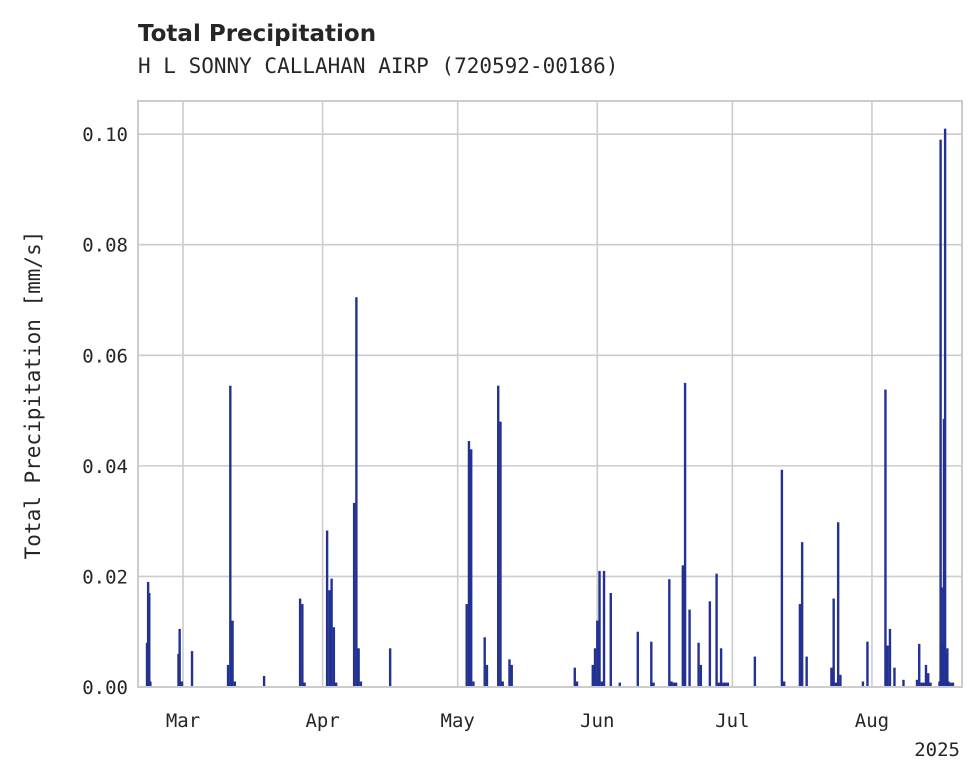 Image resolution: width=980 pixels, height=783 pixels. What do you see at coordinates (105, 356) in the screenshot?
I see `y-tick-label: 0.06` at bounding box center [105, 356].